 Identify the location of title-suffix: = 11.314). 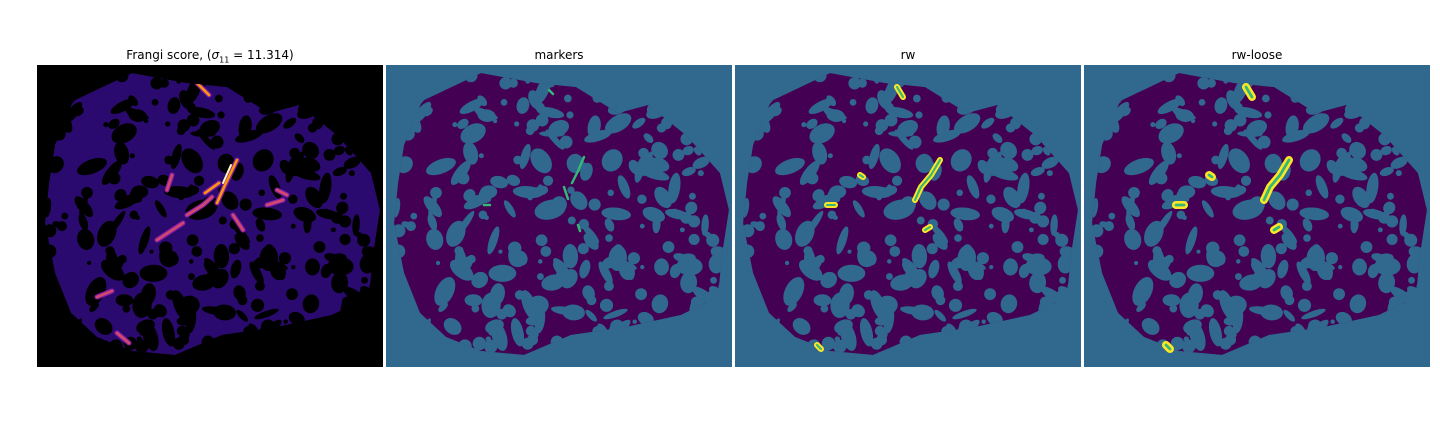
(261, 55).